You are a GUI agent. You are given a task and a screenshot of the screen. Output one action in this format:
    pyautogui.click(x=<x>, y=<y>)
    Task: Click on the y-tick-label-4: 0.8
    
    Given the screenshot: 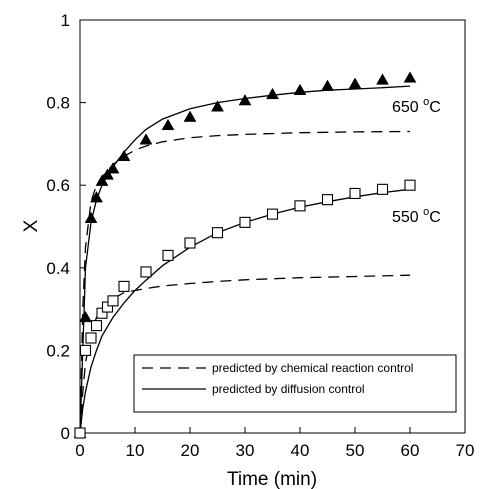 What is the action you would take?
    pyautogui.click(x=58, y=103)
    